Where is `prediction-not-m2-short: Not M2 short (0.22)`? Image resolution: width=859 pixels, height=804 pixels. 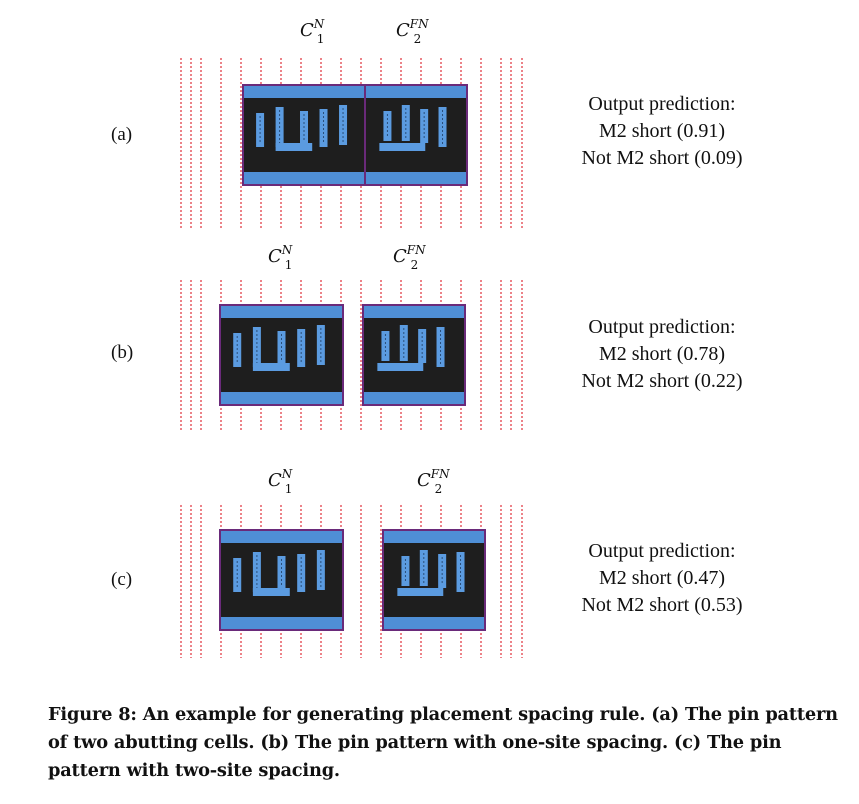
prediction-not-m2-short: Not M2 short (0.22) is located at coordinates (661, 381).